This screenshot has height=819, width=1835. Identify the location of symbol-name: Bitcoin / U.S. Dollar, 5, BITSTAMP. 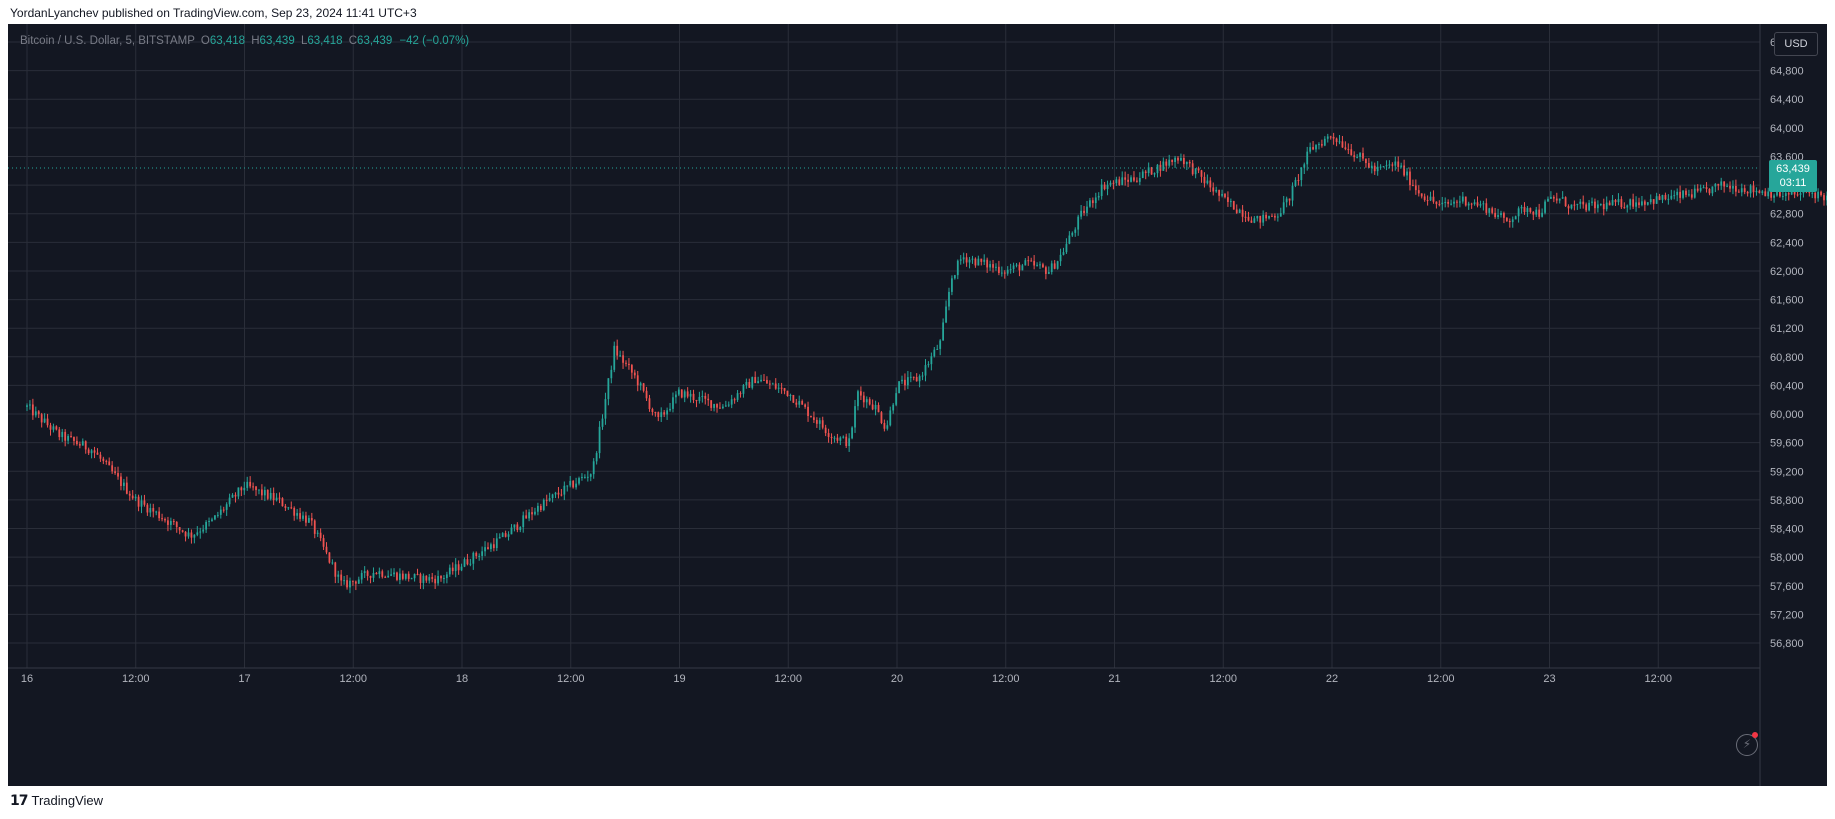
(107, 41).